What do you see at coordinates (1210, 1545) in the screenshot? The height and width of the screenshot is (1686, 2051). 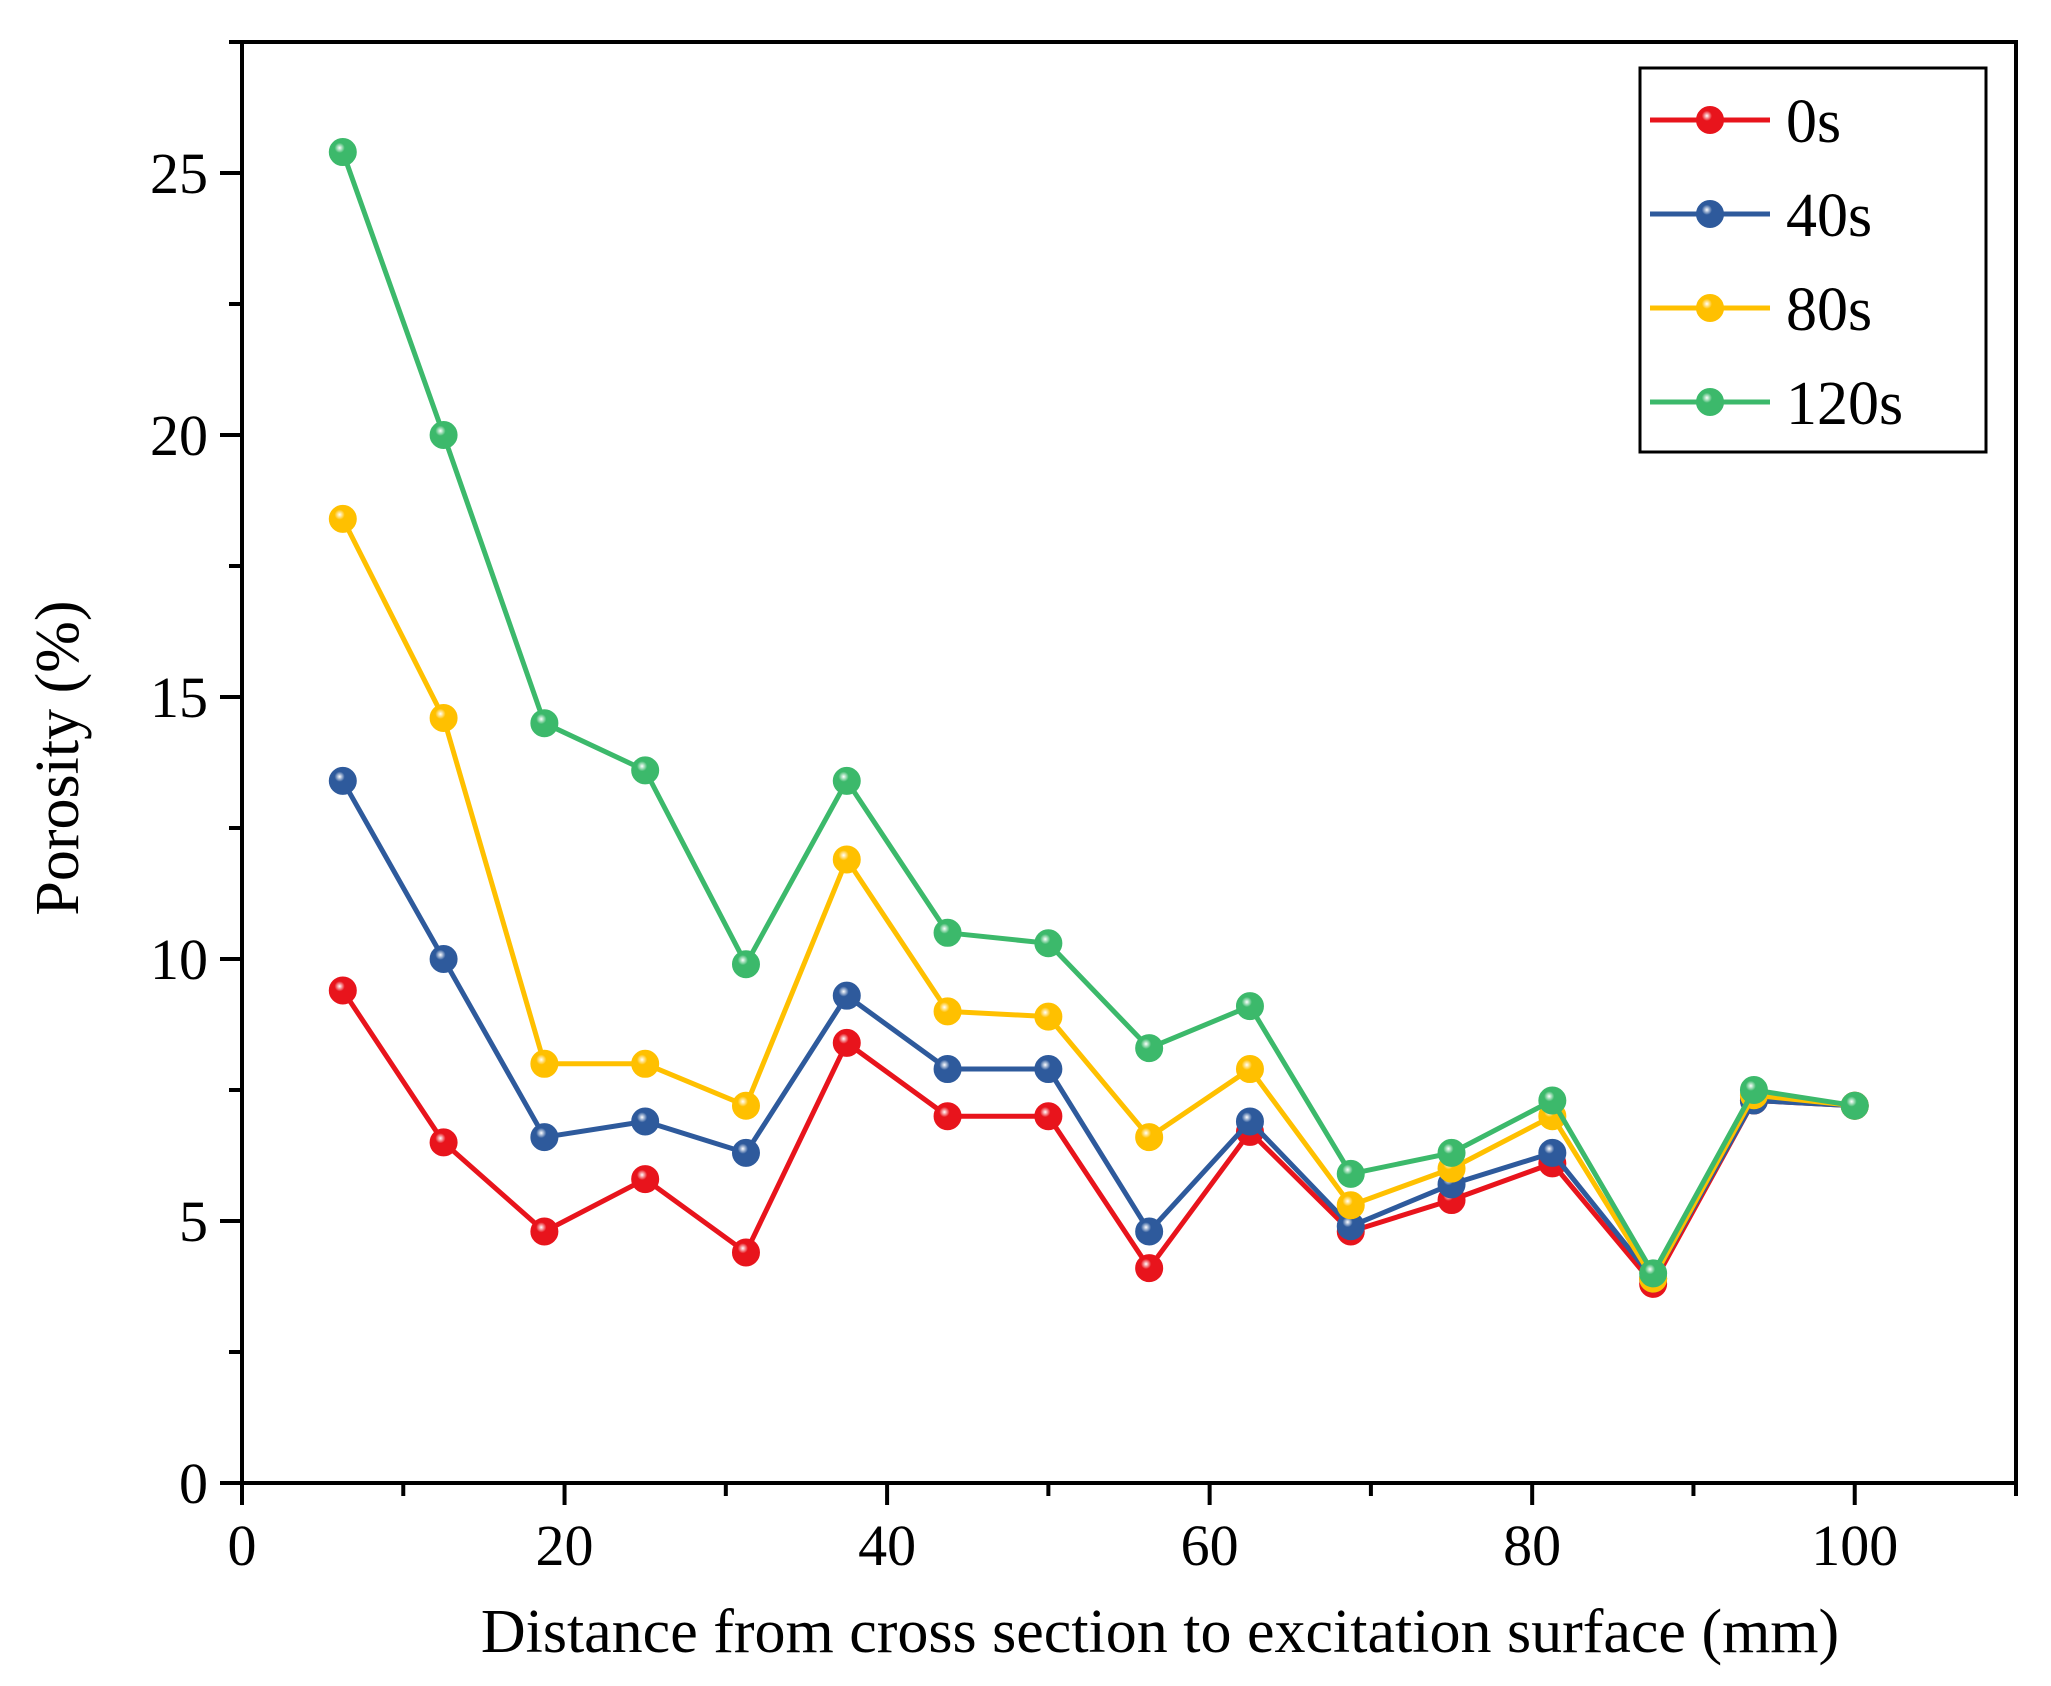 I see `x-tick-label: 60` at bounding box center [1210, 1545].